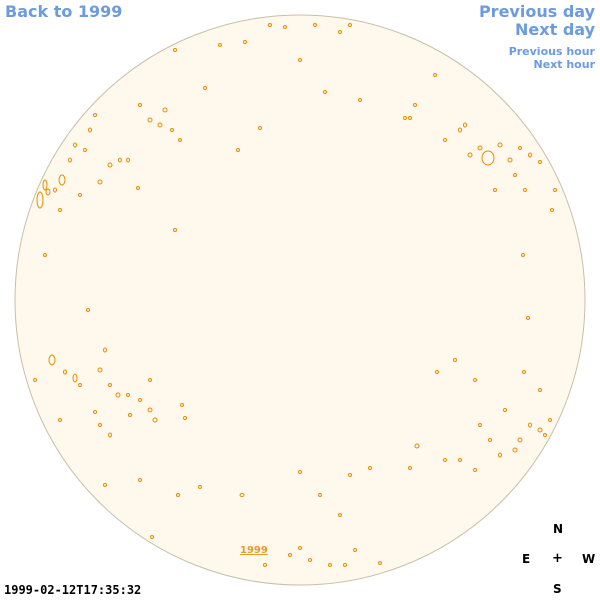  What do you see at coordinates (254, 550) in the screenshot?
I see `year-link: 1999` at bounding box center [254, 550].